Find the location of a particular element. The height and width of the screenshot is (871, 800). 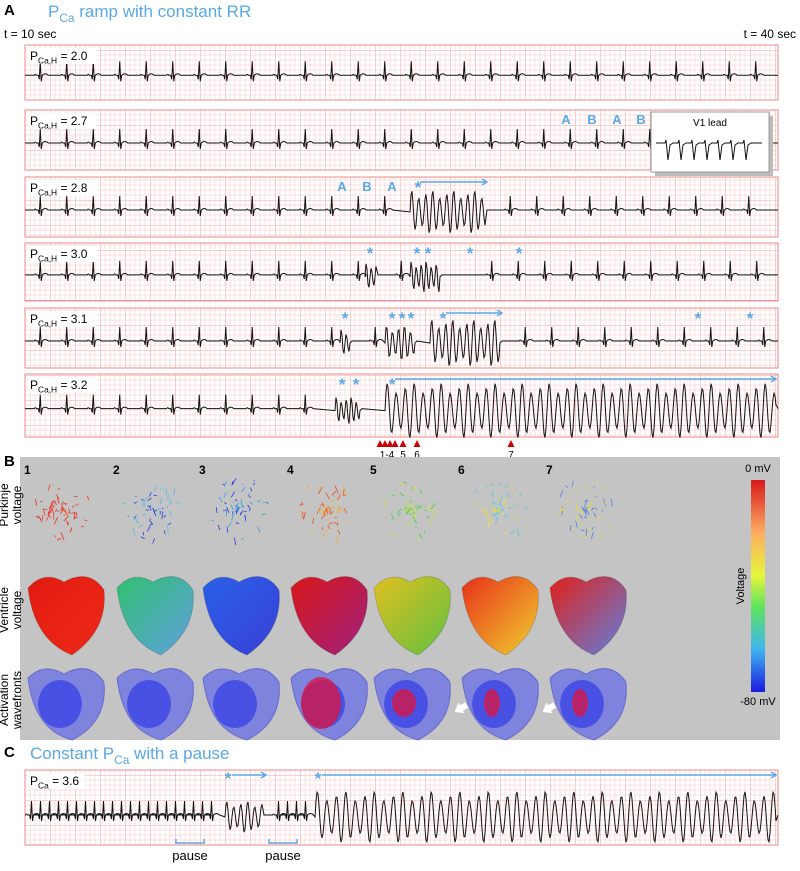

panel-title: PCa ramp with constant RR is located at coordinates (149, 13).